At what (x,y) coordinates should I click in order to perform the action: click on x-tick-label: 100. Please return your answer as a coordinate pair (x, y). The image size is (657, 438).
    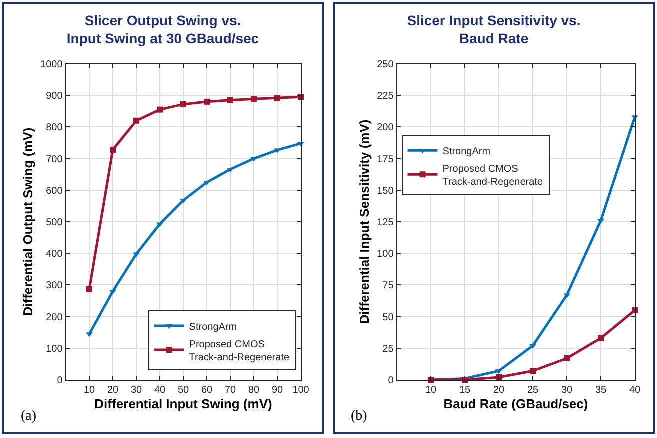
    Looking at the image, I should click on (301, 390).